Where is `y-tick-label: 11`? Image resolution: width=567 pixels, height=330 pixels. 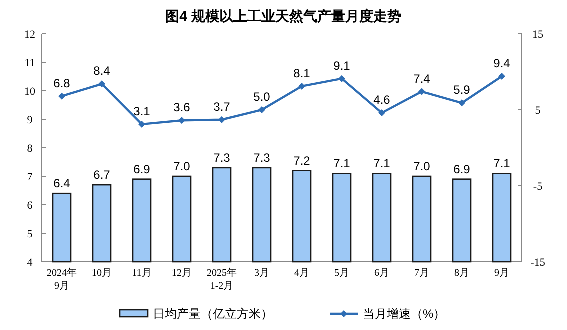 y-tick-label: 11 is located at coordinates (30, 64).